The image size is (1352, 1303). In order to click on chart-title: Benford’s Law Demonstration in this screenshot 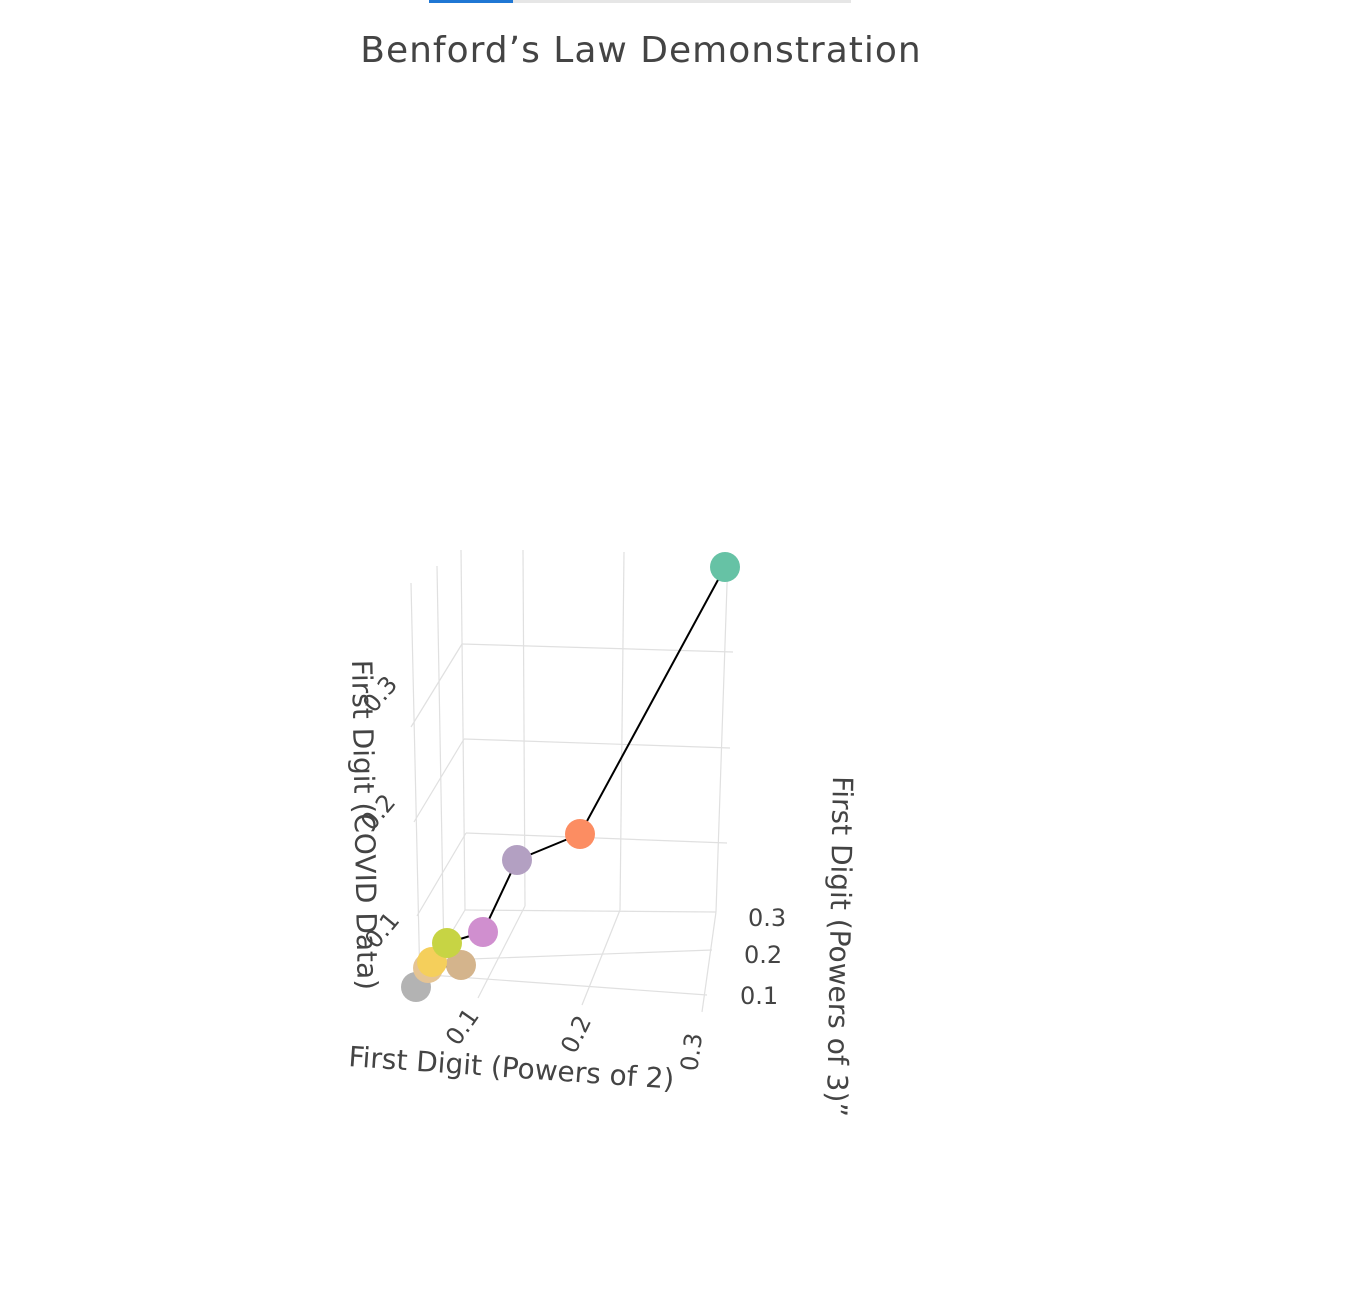, I will do `click(641, 50)`.